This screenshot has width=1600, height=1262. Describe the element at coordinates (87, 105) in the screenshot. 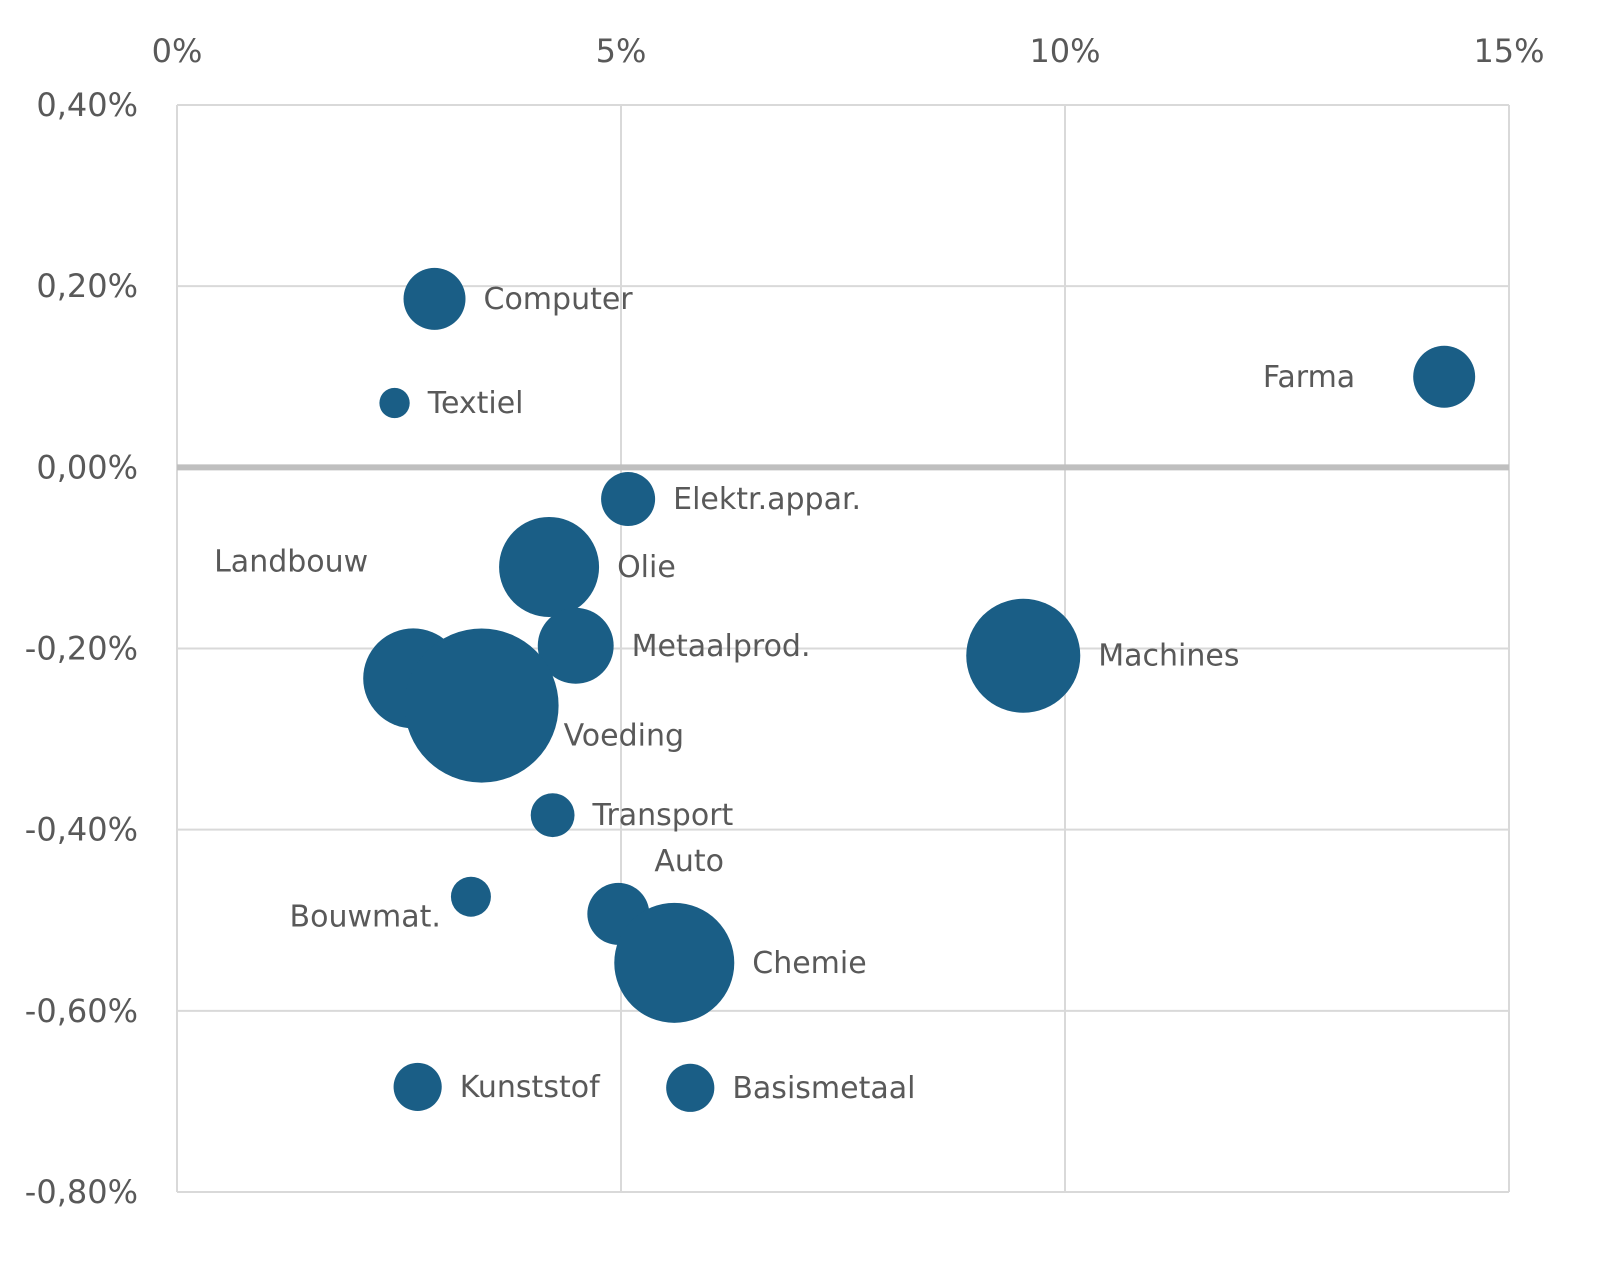

I see `y-tick-label: 0,40%` at that location.